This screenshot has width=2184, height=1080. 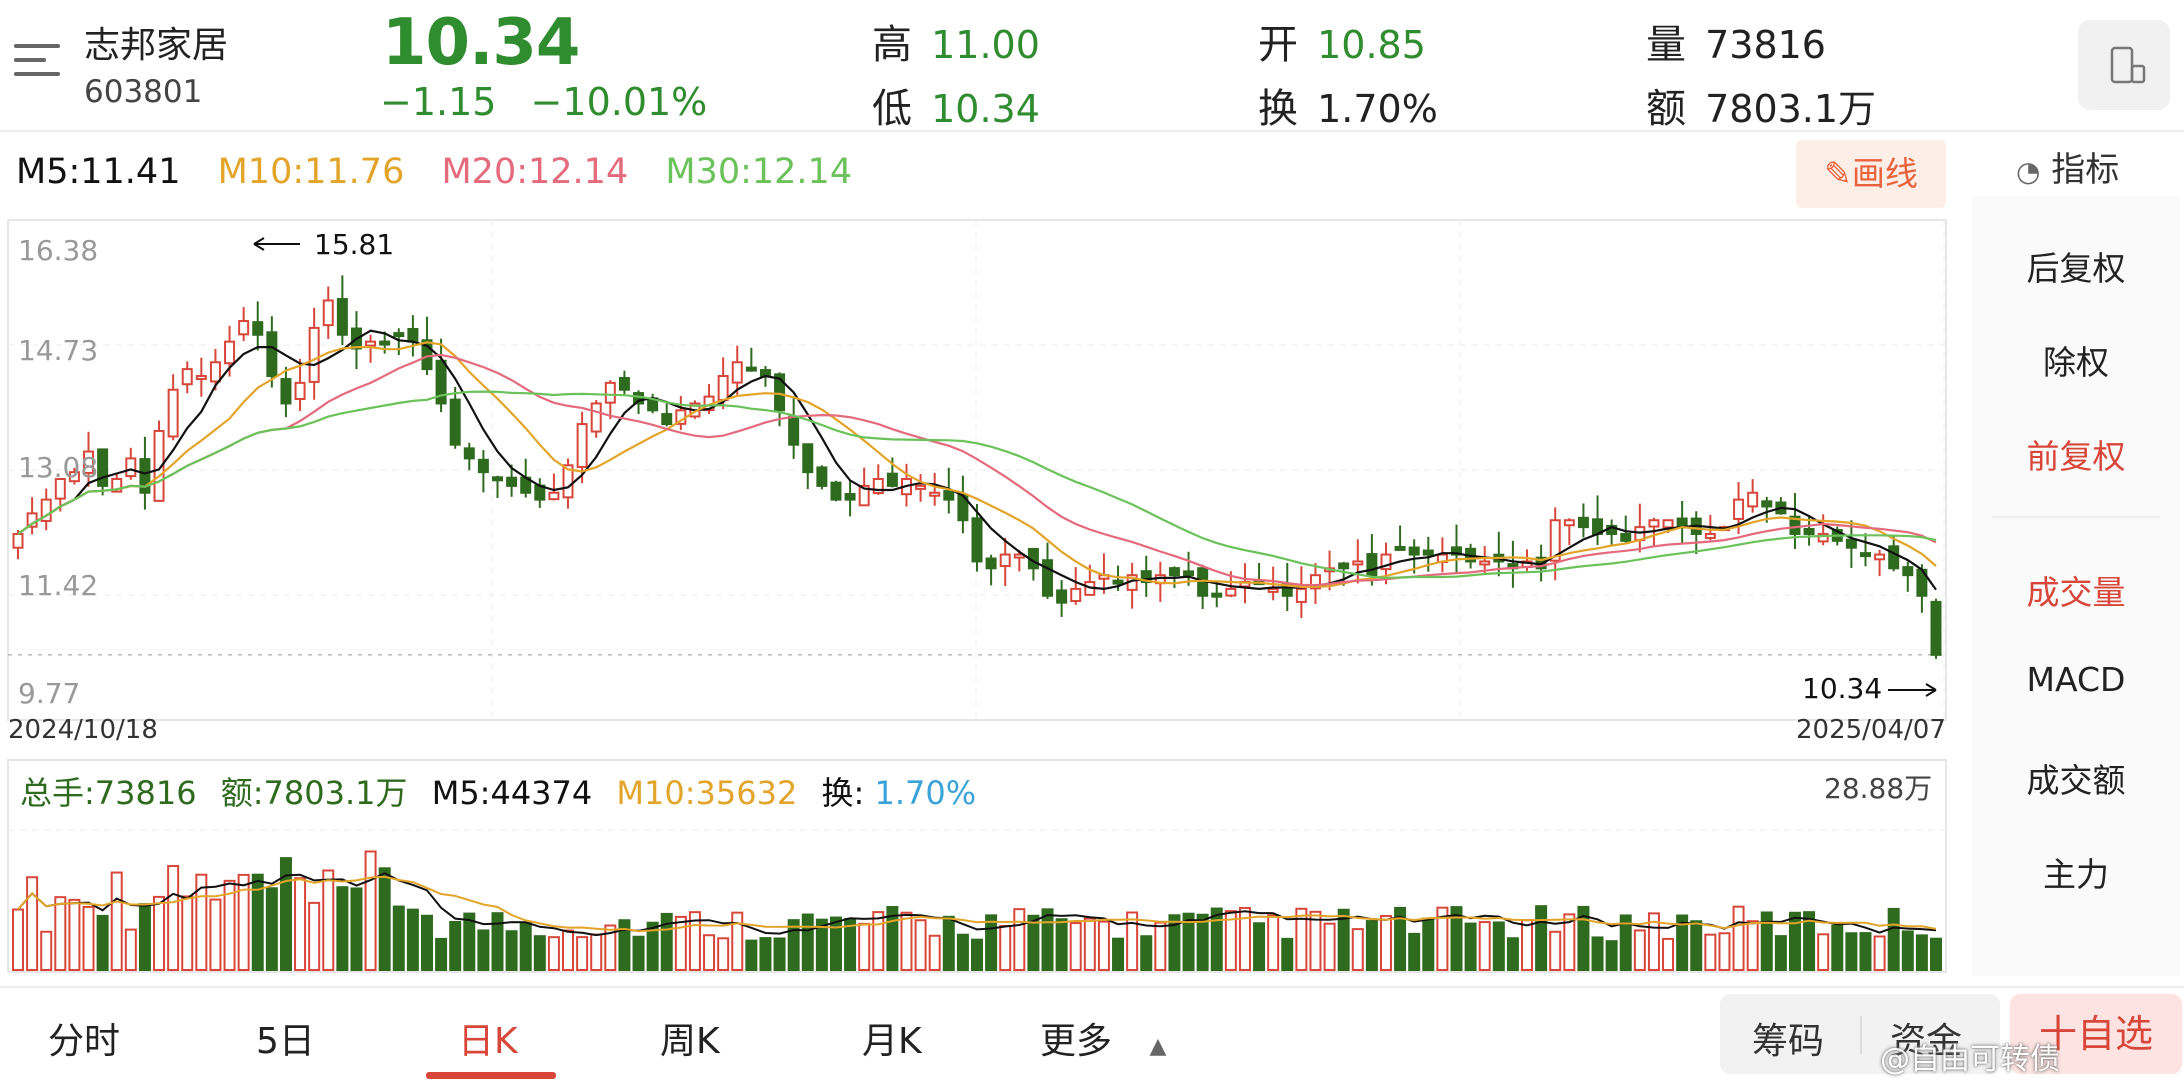 I want to click on volume-ma10-line, so click(x=977, y=904).